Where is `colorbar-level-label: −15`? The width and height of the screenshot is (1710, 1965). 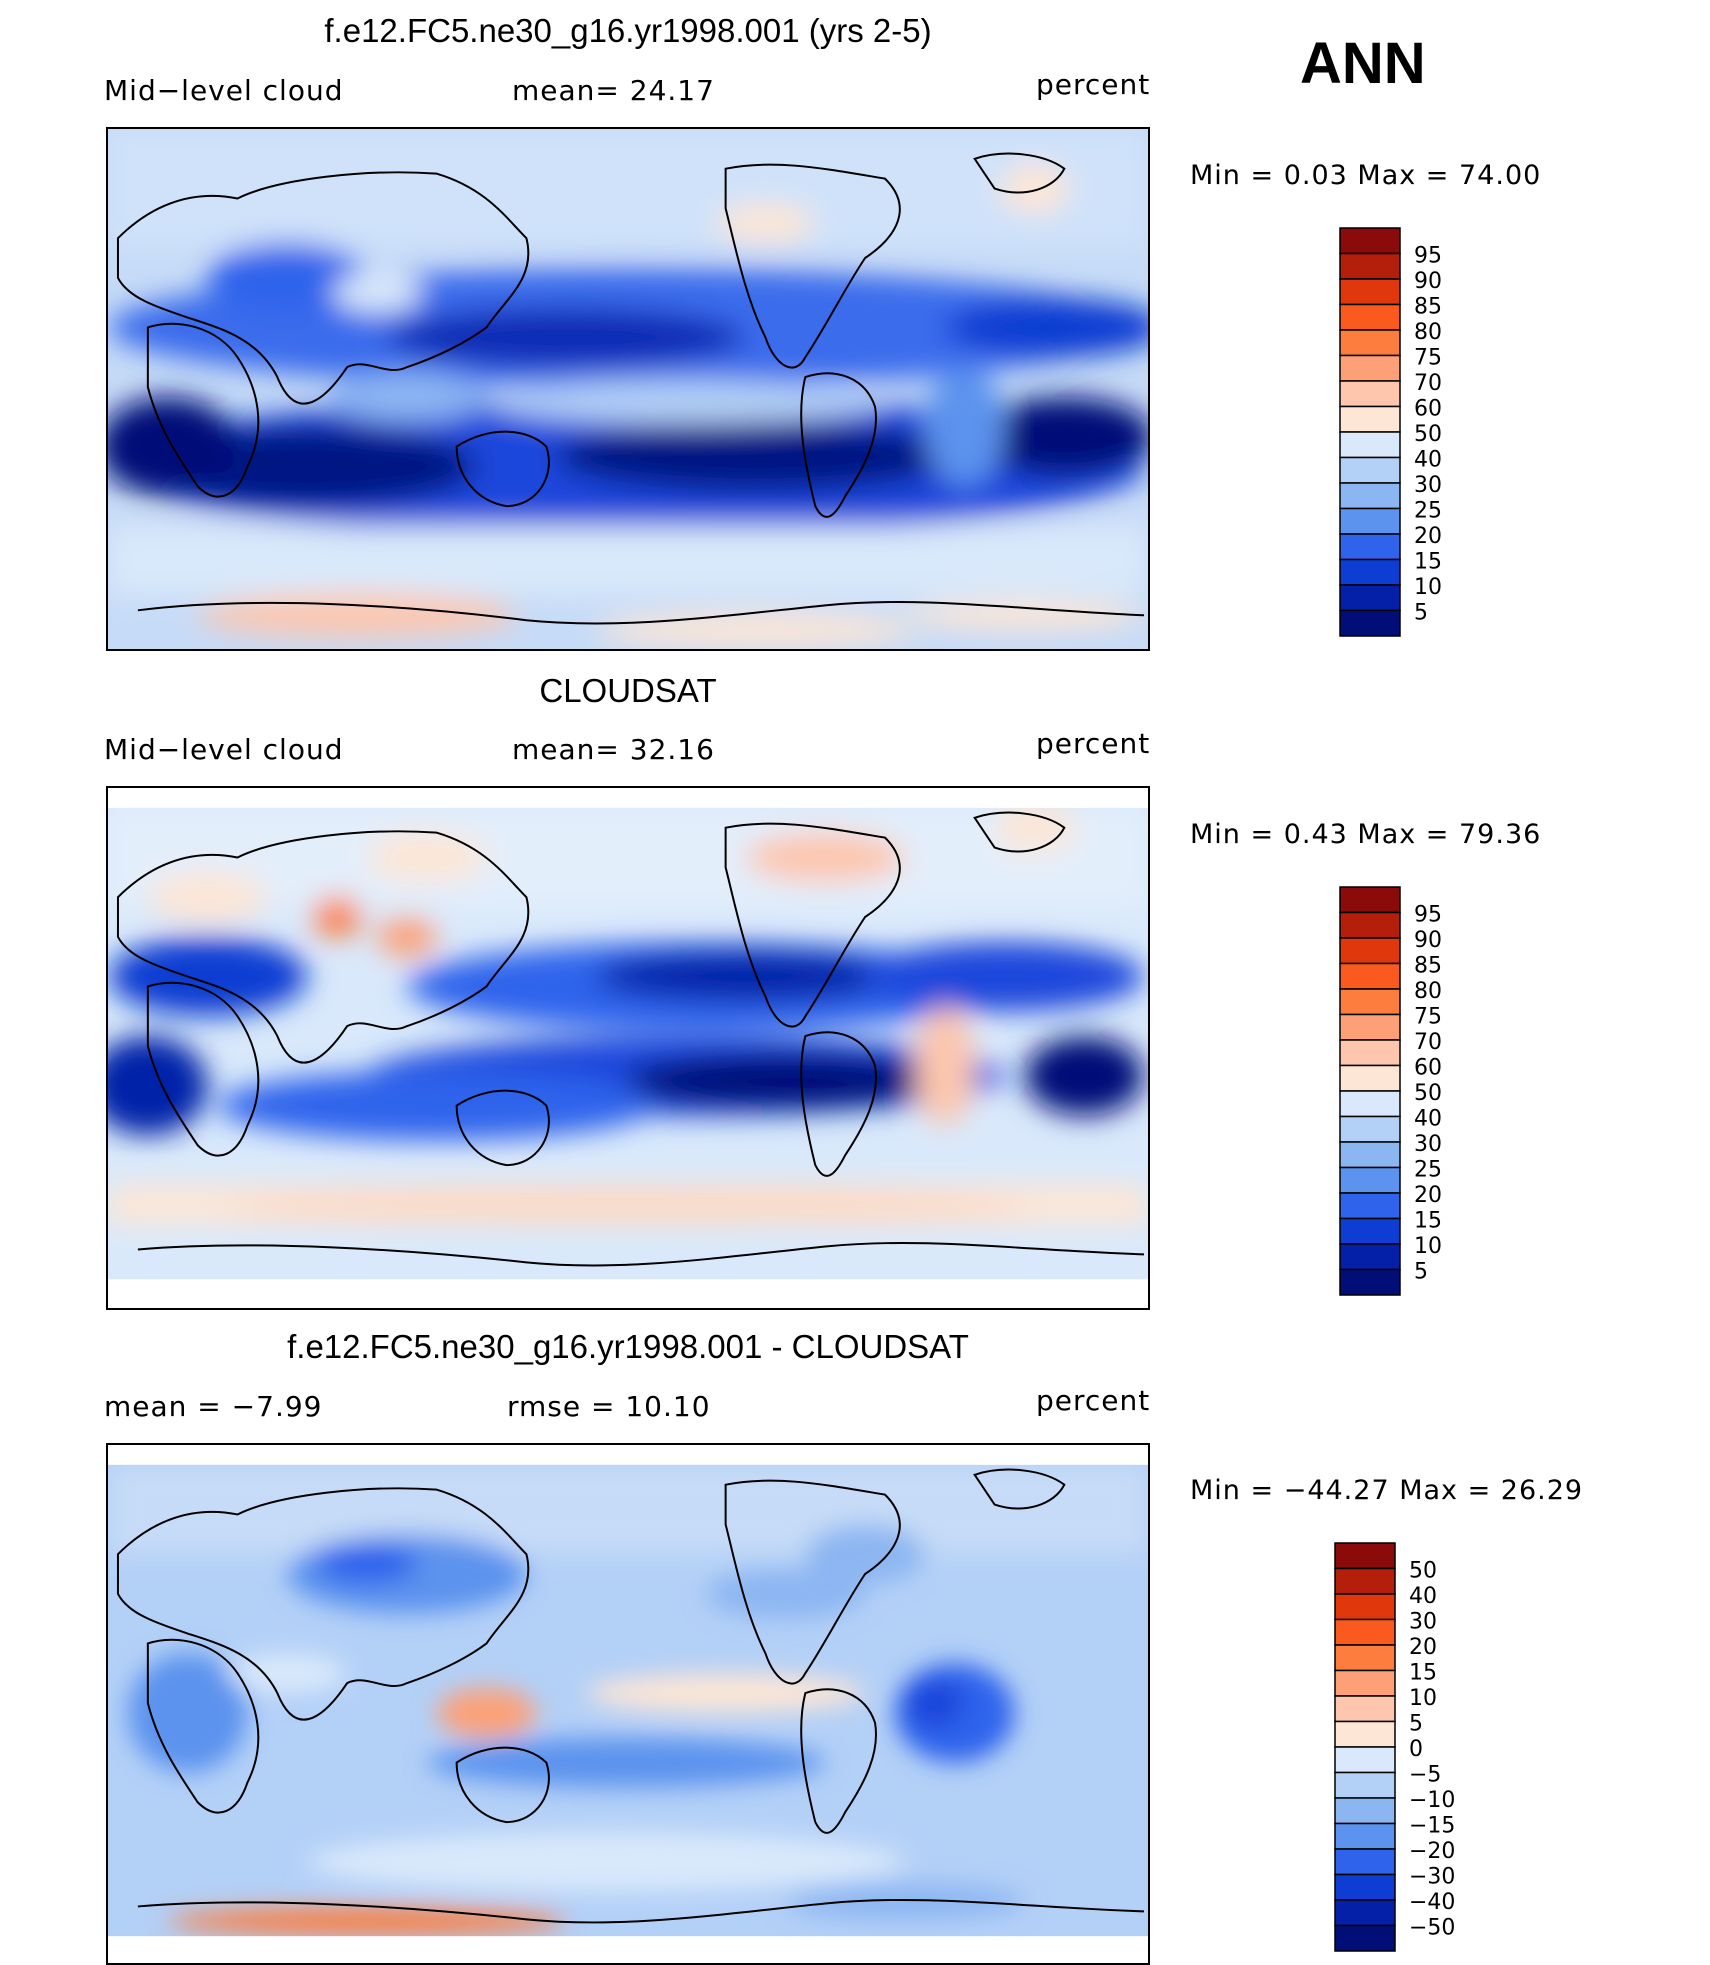
colorbar-level-label: −15 is located at coordinates (1432, 1826).